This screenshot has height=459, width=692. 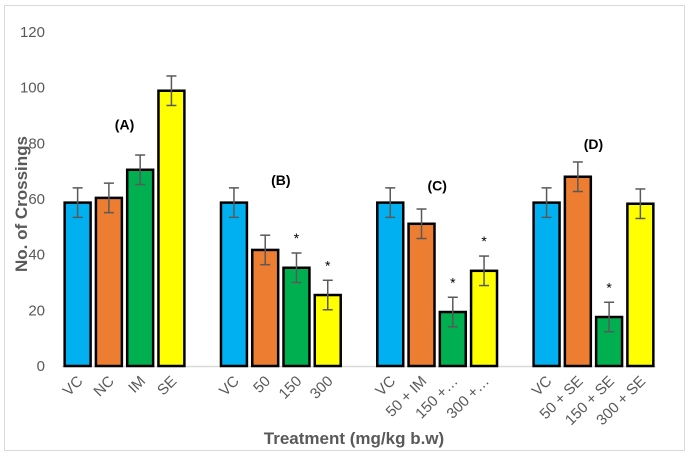 I want to click on x-tick-label: 300, so click(x=322, y=388).